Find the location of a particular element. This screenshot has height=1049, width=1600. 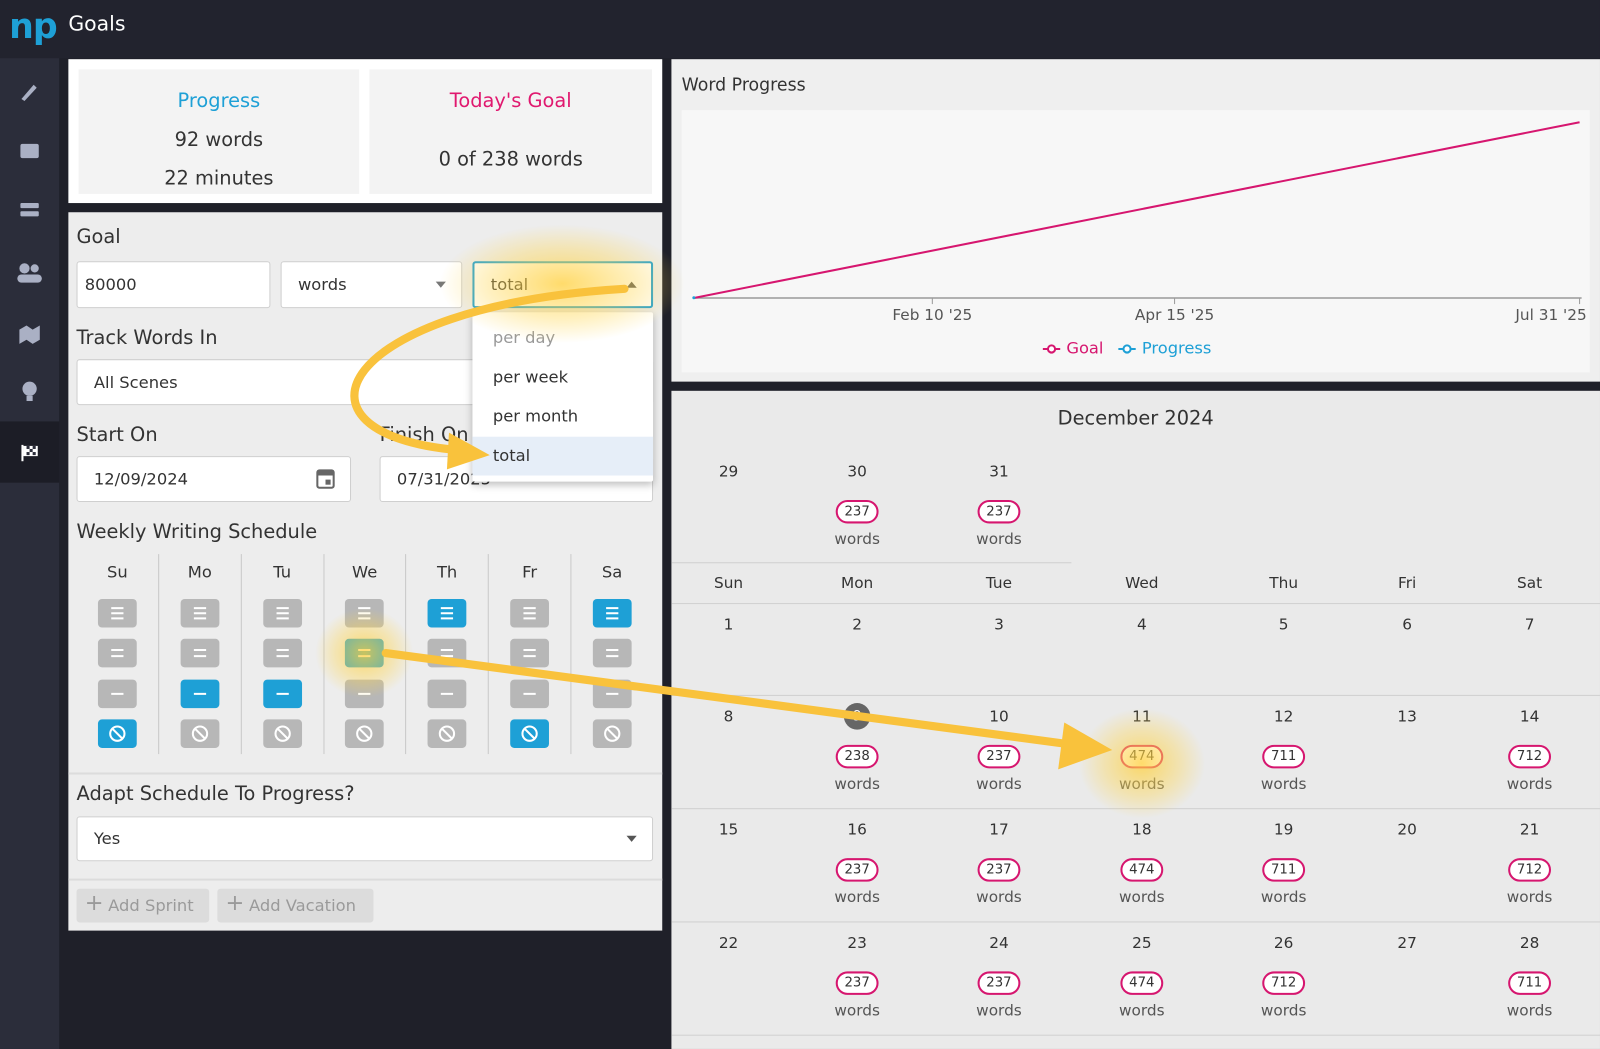

dropdown-option: per month is located at coordinates (535, 416).